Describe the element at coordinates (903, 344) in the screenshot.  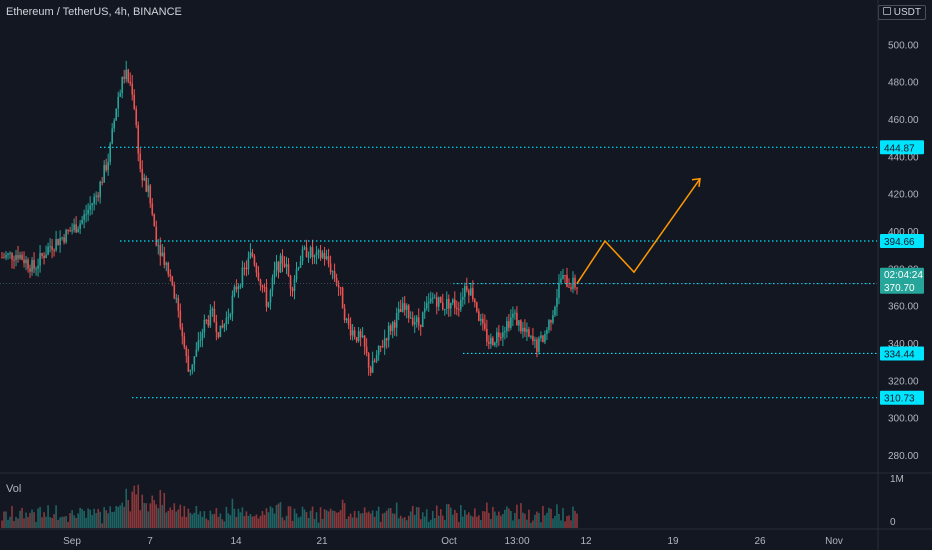
I see `y-axis-tick-label: 340.00` at that location.